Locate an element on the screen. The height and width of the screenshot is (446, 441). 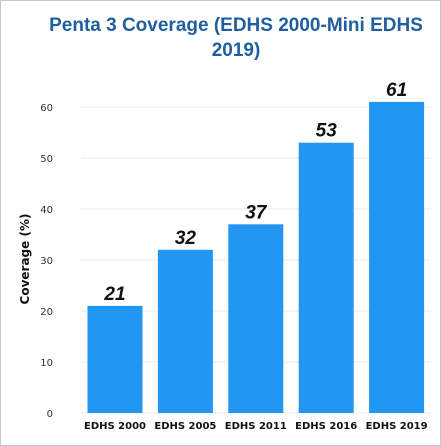
x-tick-label: EDHS 2011 is located at coordinates (256, 426).